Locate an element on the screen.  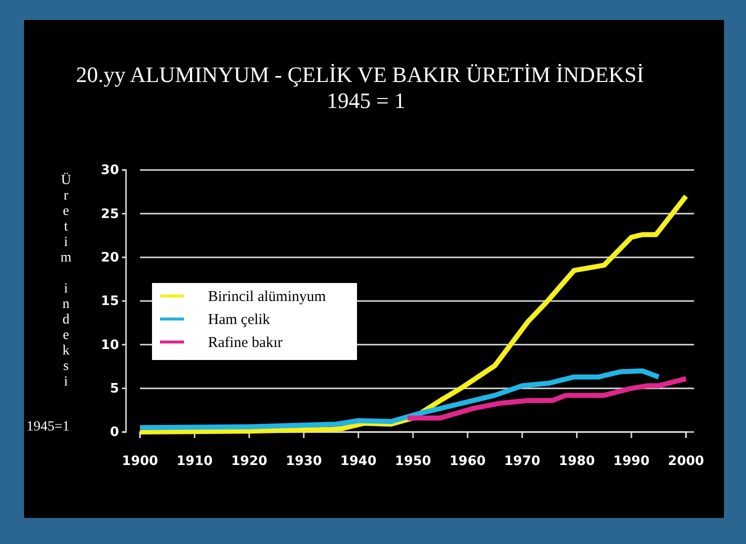
y-tick-label: 25 is located at coordinates (109, 214).